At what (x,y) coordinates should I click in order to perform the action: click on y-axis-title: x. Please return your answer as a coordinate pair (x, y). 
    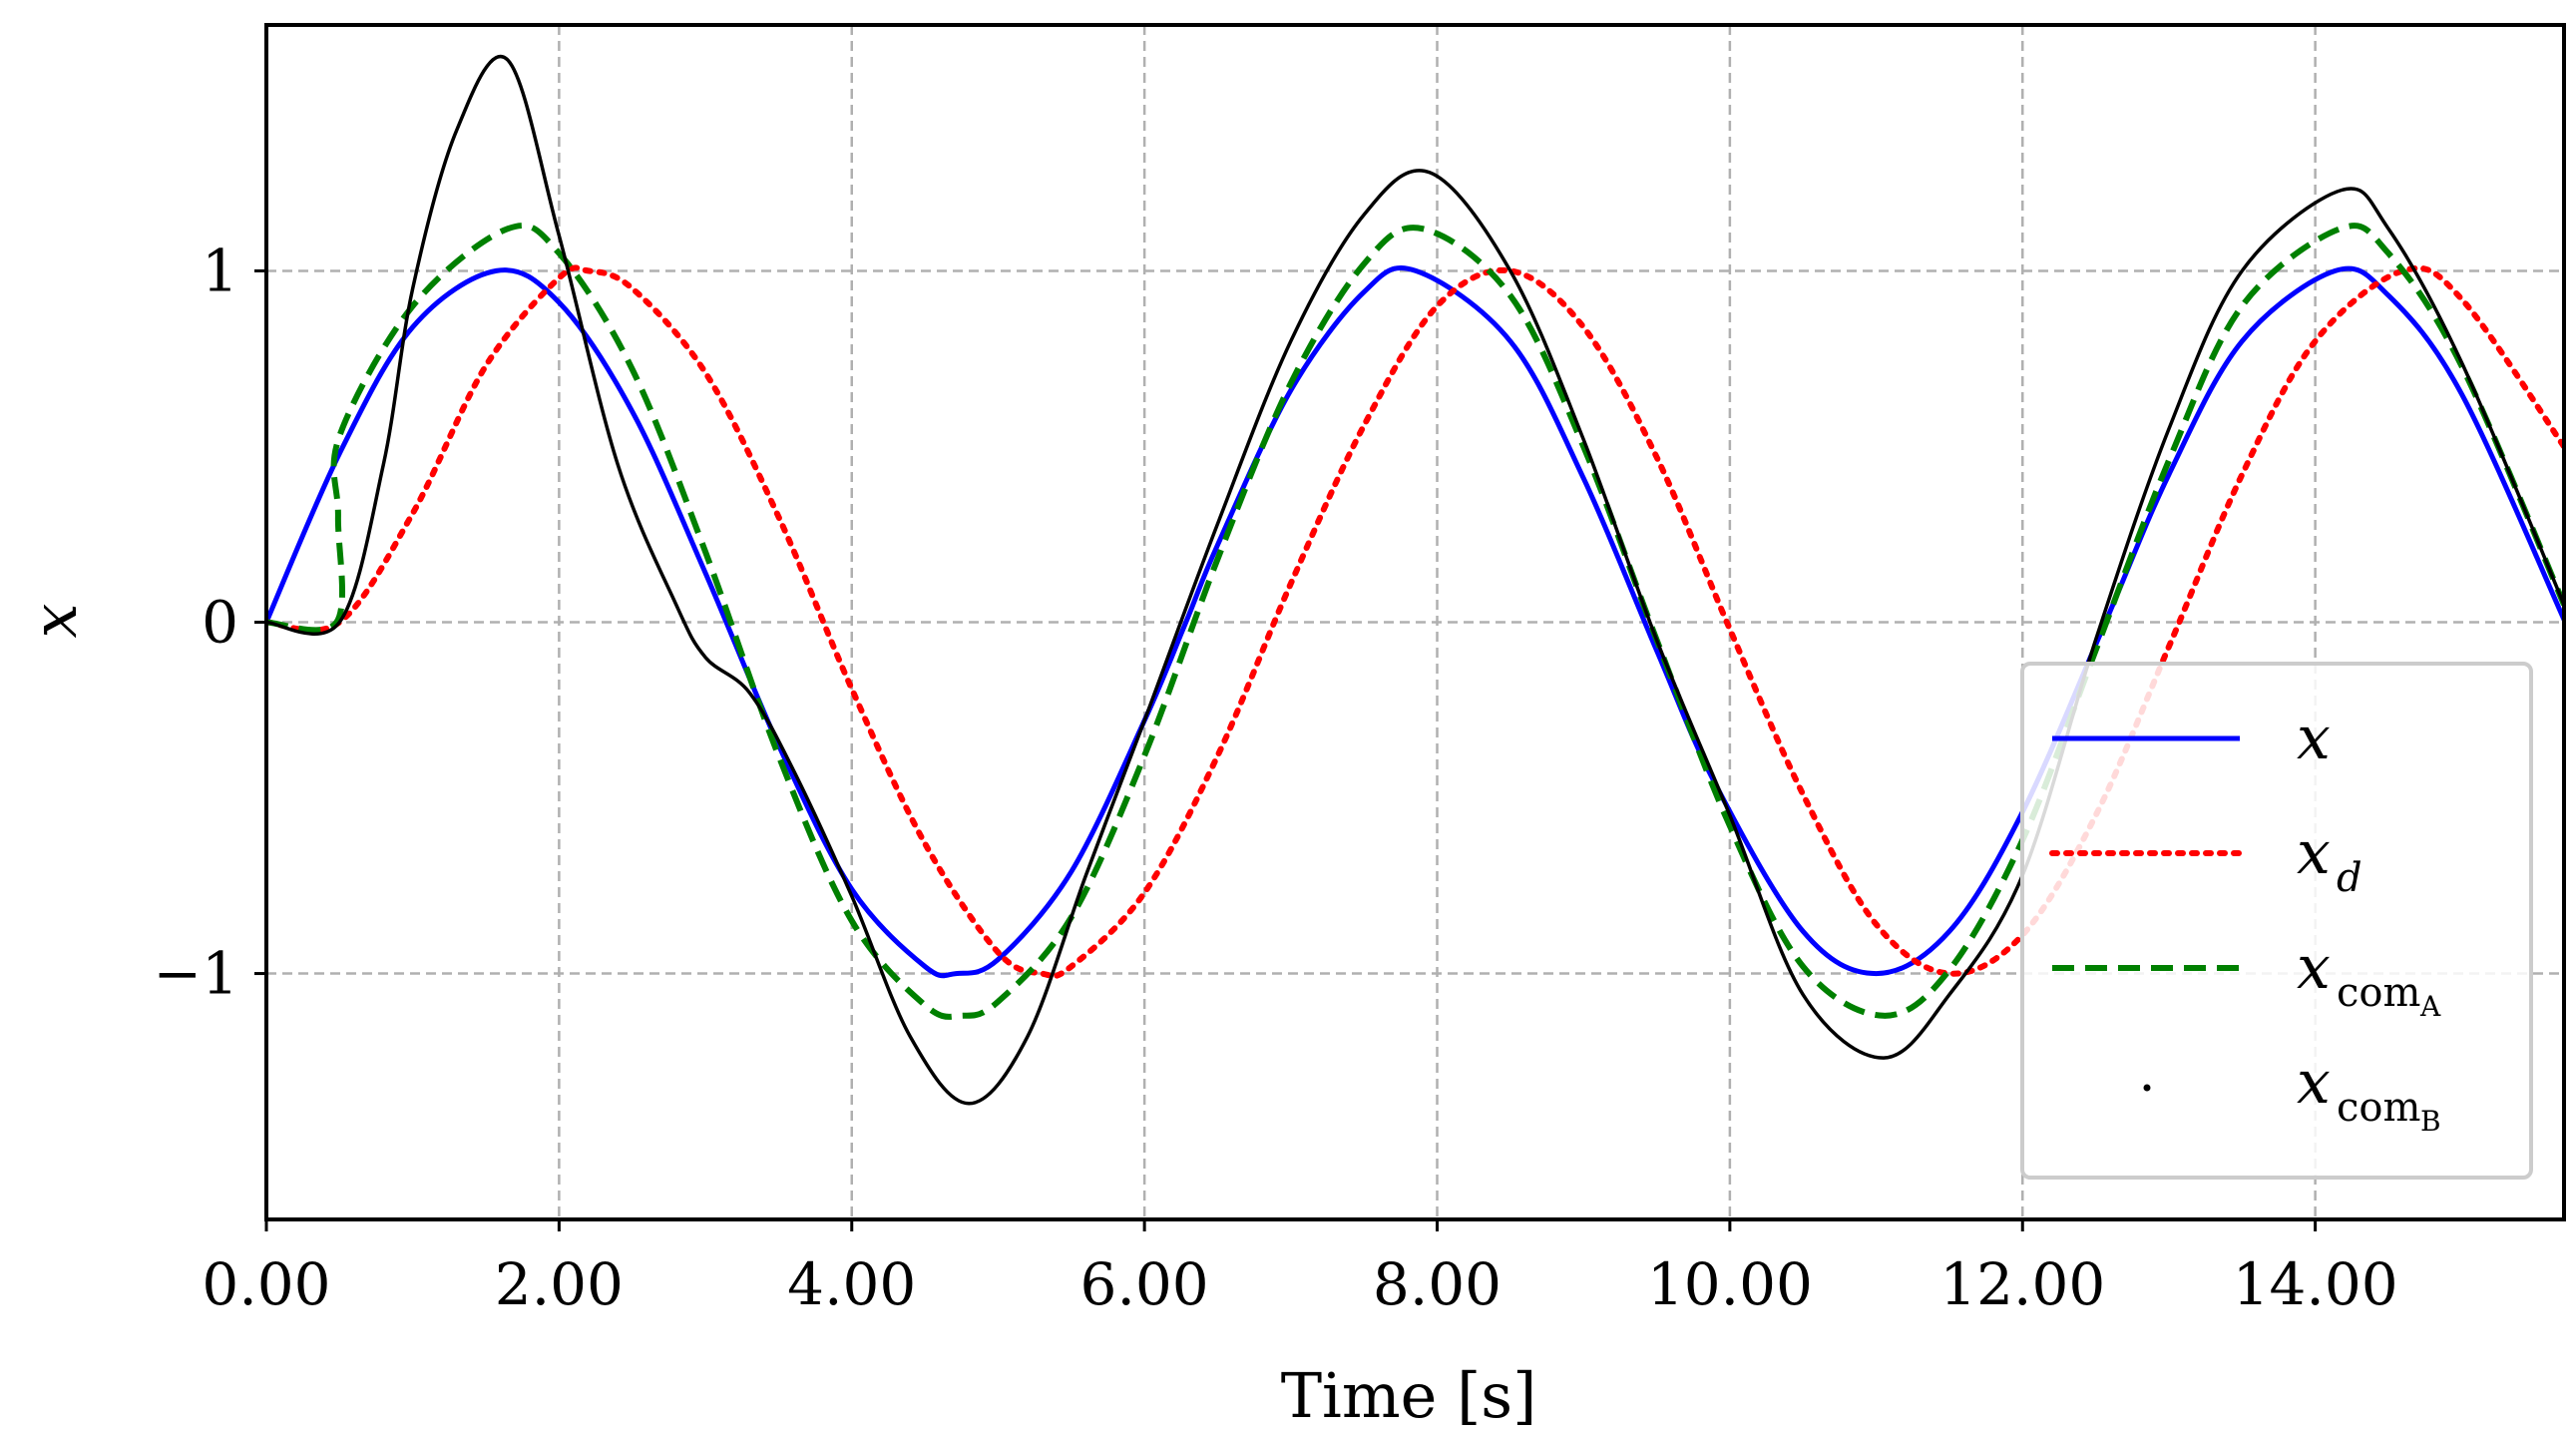
    Looking at the image, I should click on (54, 620).